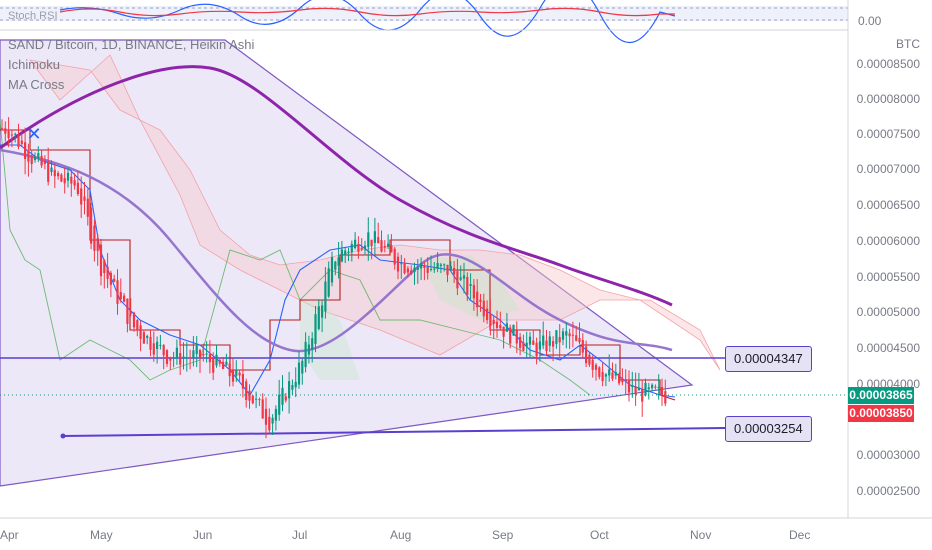 This screenshot has height=550, width=932. I want to click on ma-cross-marker: ✕, so click(33, 134).